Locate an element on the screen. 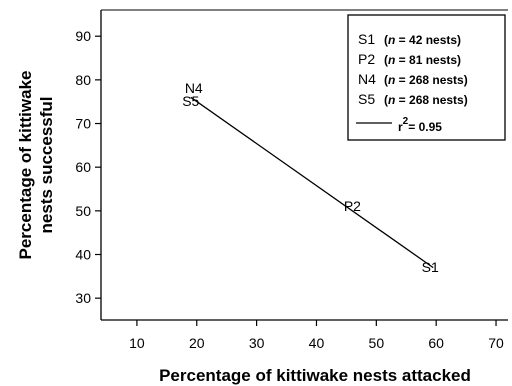 This screenshot has height=386, width=512. legend-code-s1: S1 is located at coordinates (366, 39).